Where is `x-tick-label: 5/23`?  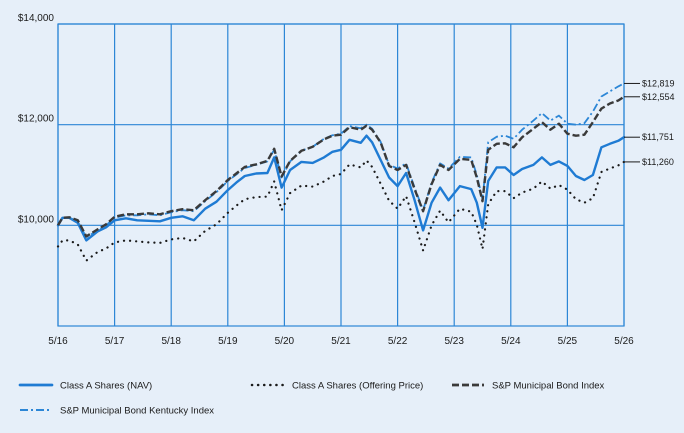
x-tick-label: 5/23 is located at coordinates (454, 341).